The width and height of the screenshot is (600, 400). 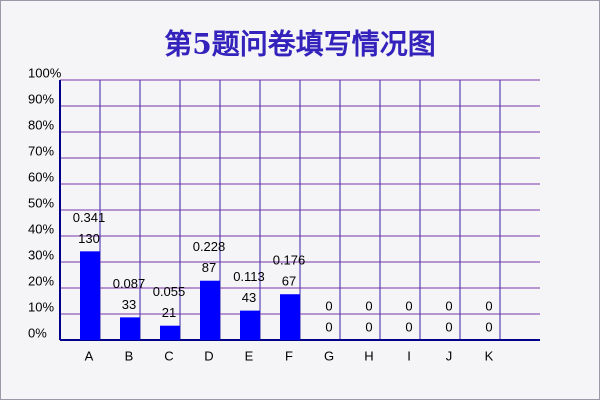 What do you see at coordinates (169, 312) in the screenshot?
I see `count-label: 21` at bounding box center [169, 312].